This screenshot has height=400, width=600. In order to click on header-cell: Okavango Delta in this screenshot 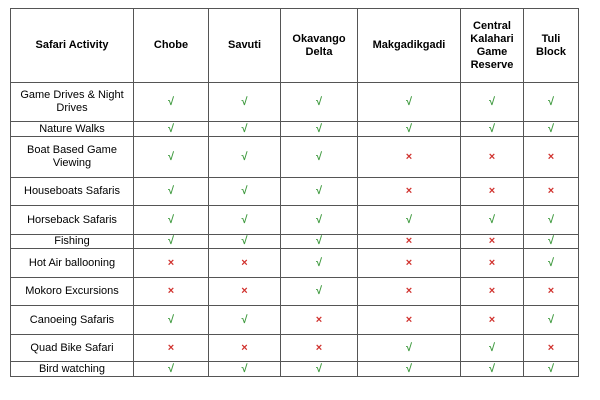, I will do `click(319, 45)`.